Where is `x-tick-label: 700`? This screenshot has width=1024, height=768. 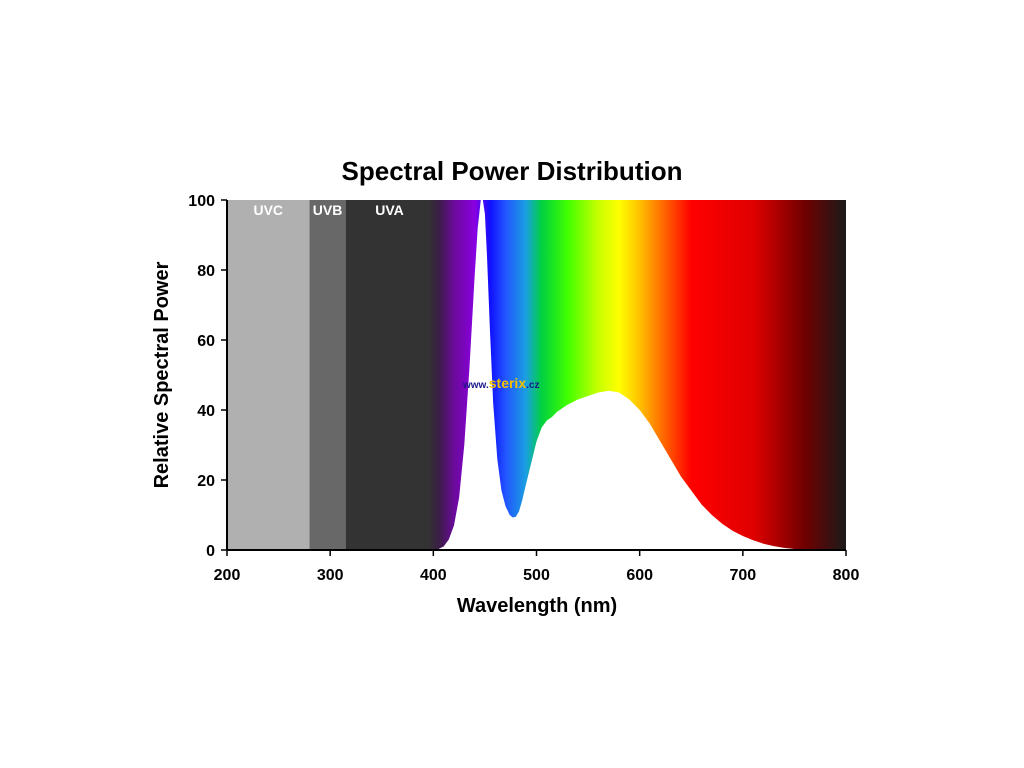 x-tick-label: 700 is located at coordinates (742, 575).